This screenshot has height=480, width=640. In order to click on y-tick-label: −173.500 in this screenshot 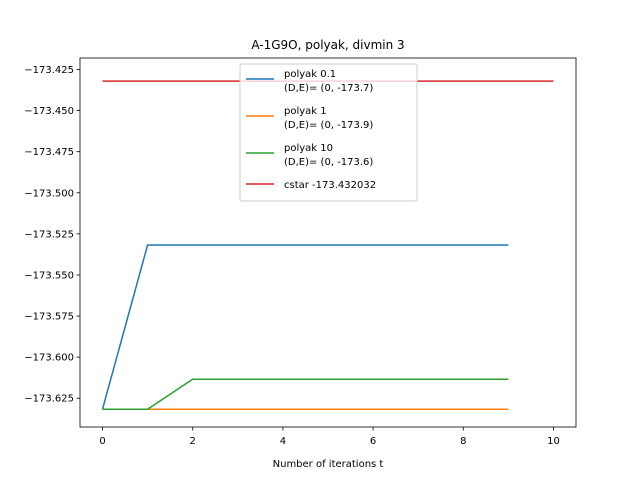, I will do `click(49, 193)`.